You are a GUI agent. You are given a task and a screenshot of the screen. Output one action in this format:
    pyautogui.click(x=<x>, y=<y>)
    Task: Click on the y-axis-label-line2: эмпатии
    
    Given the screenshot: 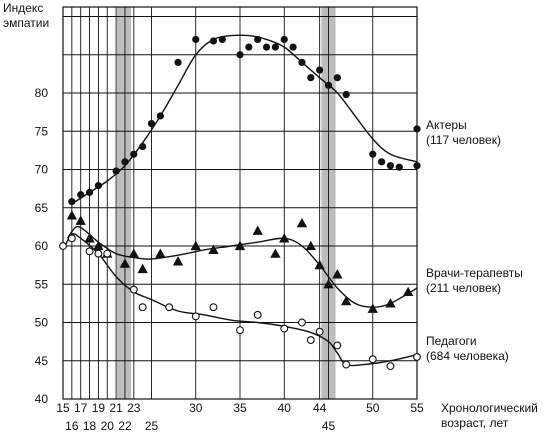 What is the action you would take?
    pyautogui.click(x=26, y=23)
    